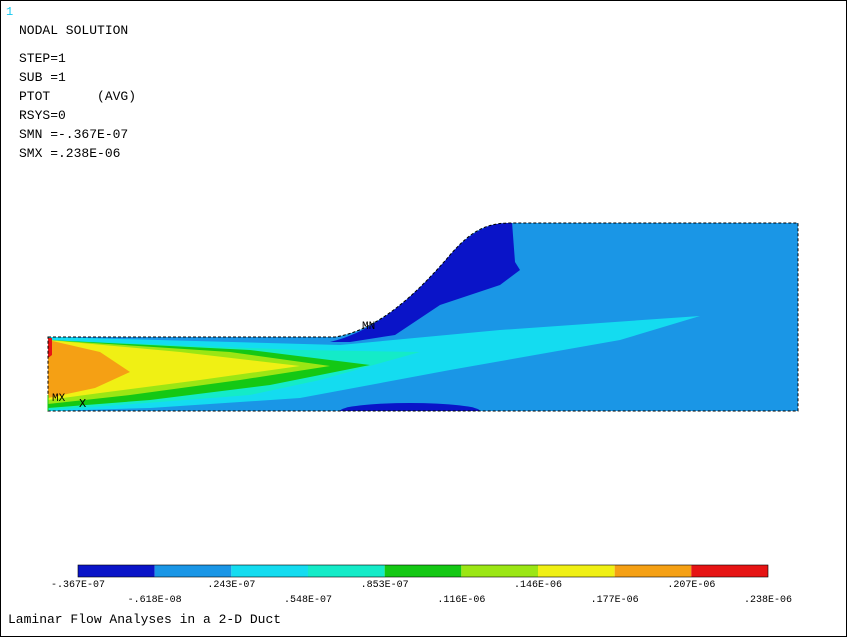 The width and height of the screenshot is (847, 637). Describe the element at coordinates (308, 600) in the screenshot. I see `legend-label: .548E-07` at that location.